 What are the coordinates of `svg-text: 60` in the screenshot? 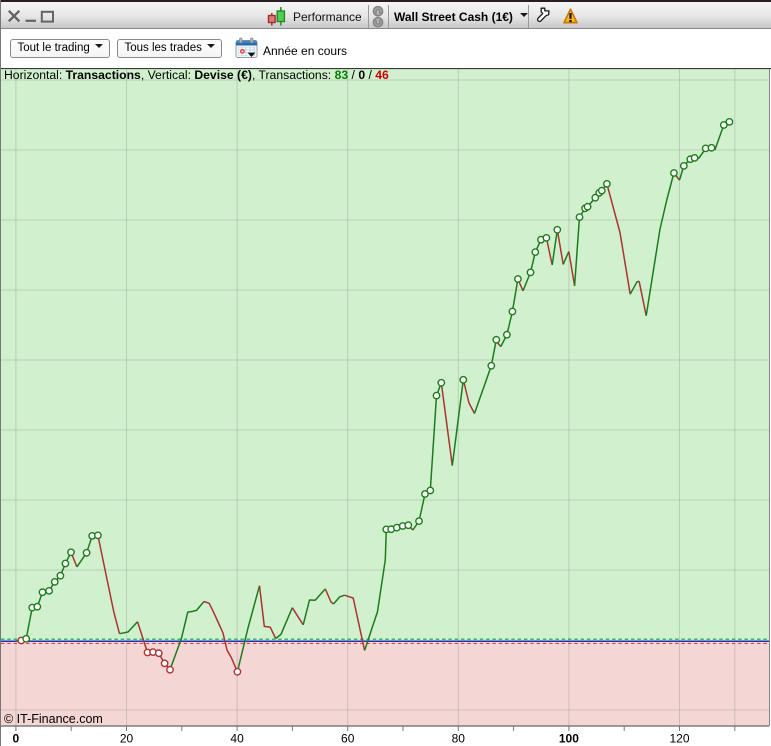 It's located at (348, 739).